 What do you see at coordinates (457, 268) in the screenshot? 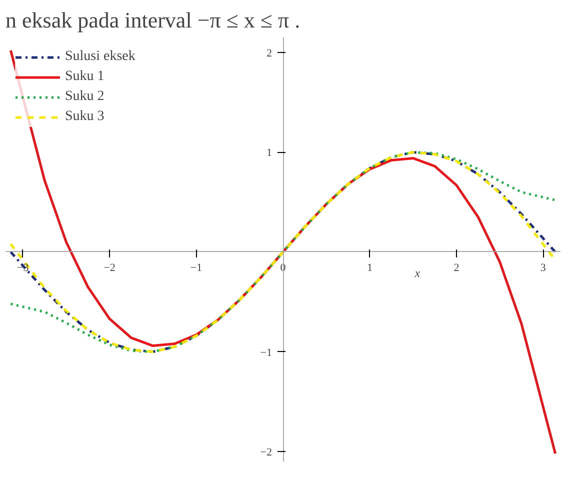
I see `x-tick-label: 2` at bounding box center [457, 268].